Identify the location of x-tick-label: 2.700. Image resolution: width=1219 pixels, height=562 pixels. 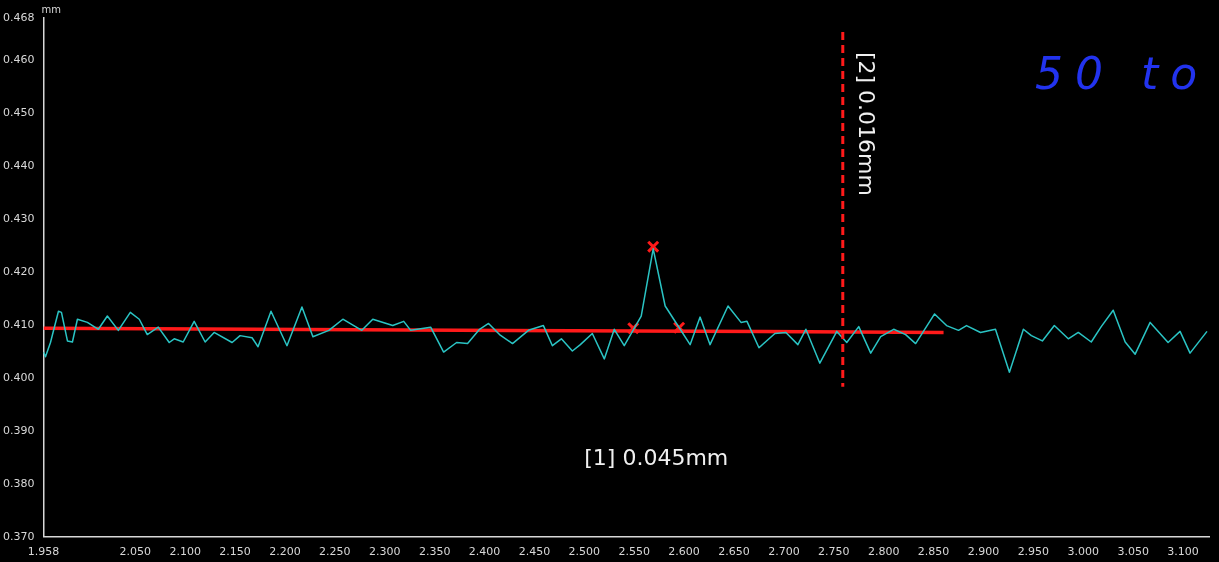
(784, 552).